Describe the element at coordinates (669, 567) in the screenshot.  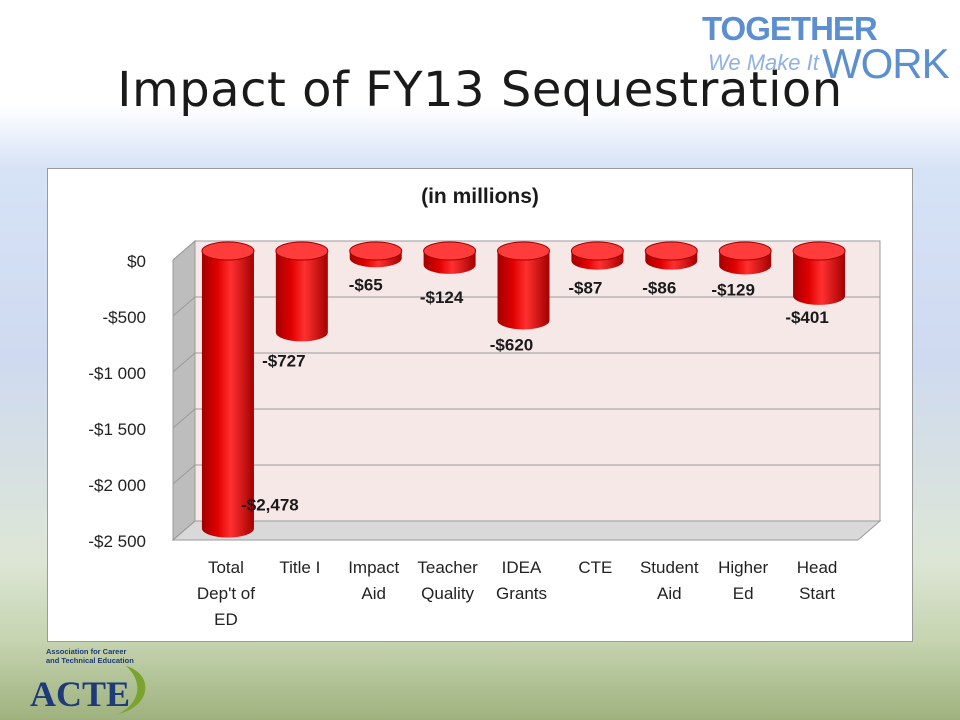
I see `x-tick-label: Student` at that location.